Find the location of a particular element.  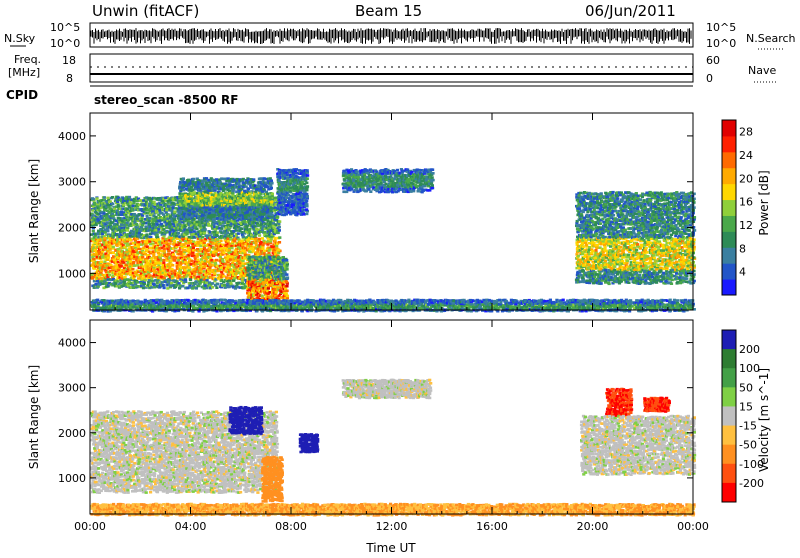

nave-tick-high: 60 is located at coordinates (713, 60).